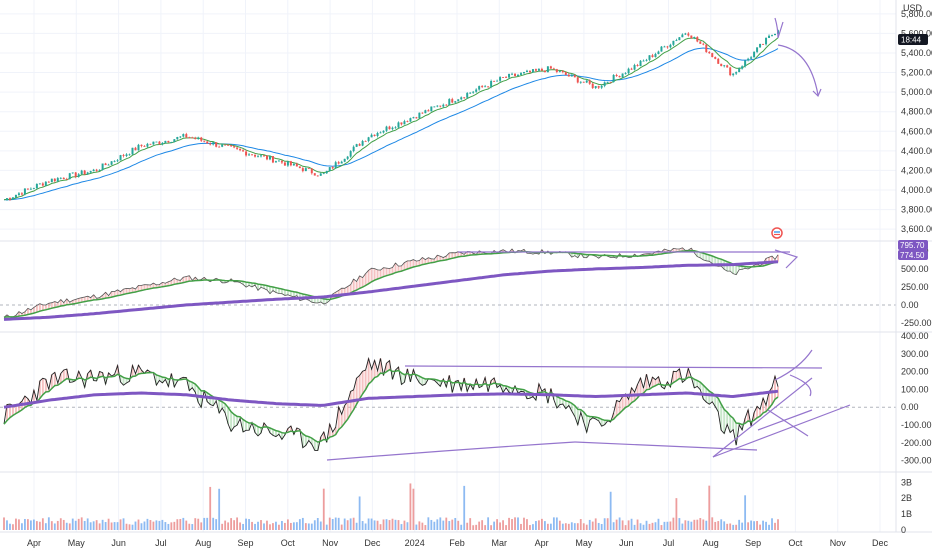 The height and width of the screenshot is (550, 932). I want to click on volume-axis: 3B 2B 1B 0, so click(906, 506).